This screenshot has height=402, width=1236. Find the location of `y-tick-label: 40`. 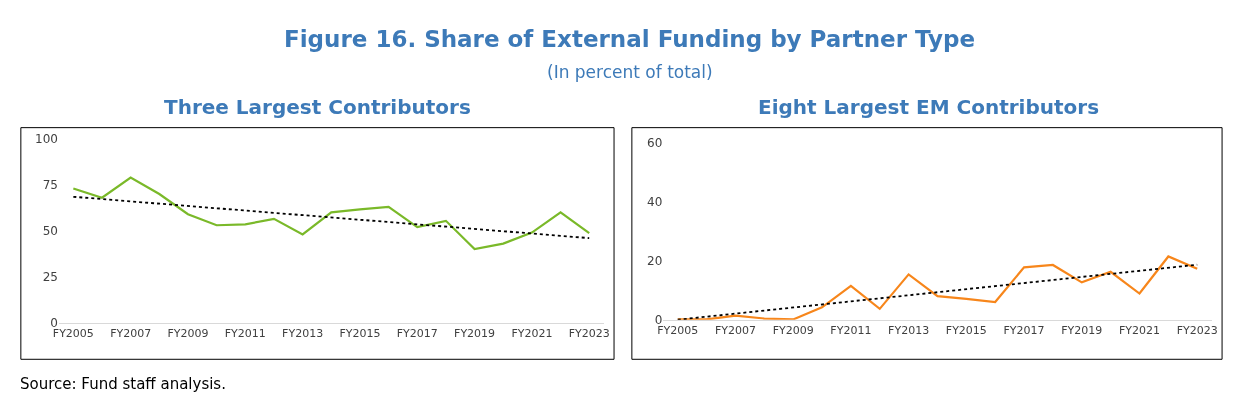

y-tick-label: 40 is located at coordinates (655, 202).